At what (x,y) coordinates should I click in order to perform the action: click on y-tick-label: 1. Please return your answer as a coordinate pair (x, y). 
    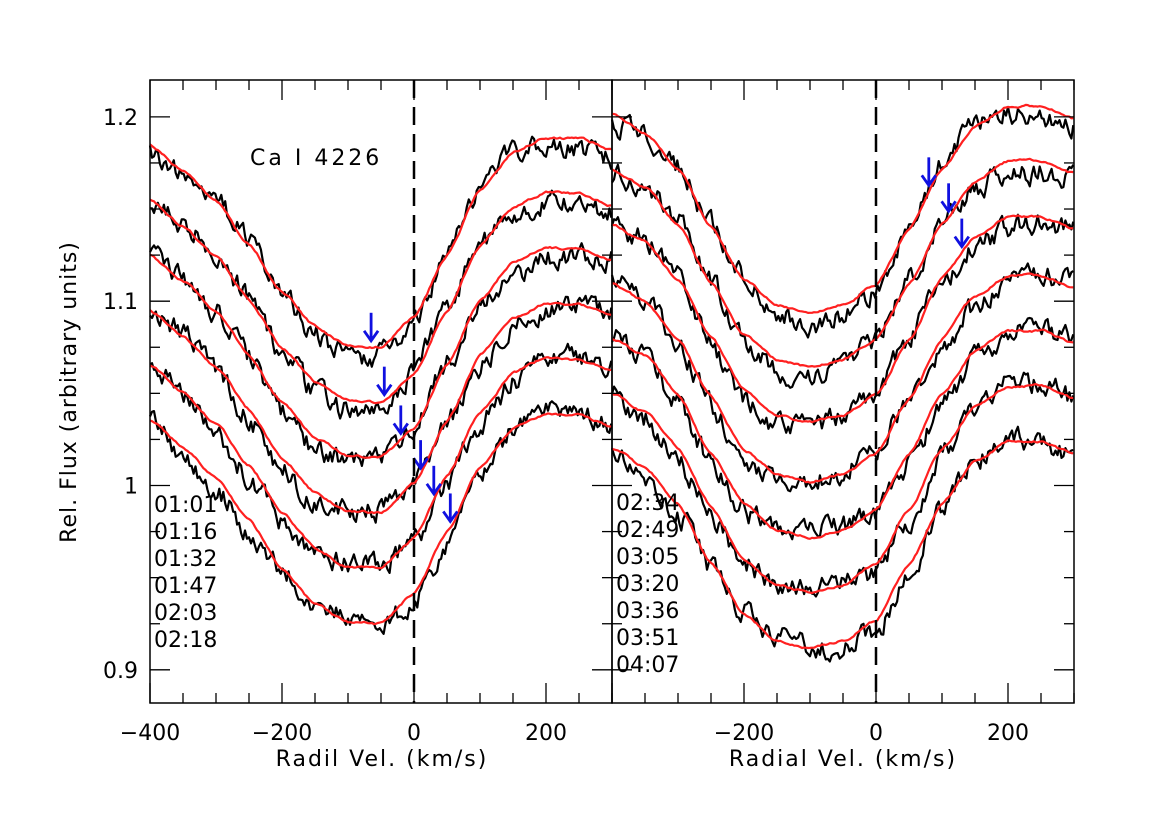
    Looking at the image, I should click on (131, 487).